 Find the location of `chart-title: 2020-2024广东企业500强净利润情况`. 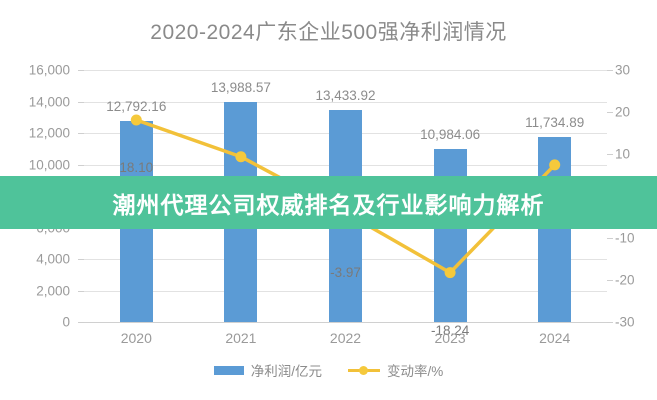

chart-title: 2020-2024广东企业500强净利润情况 is located at coordinates (328, 32).